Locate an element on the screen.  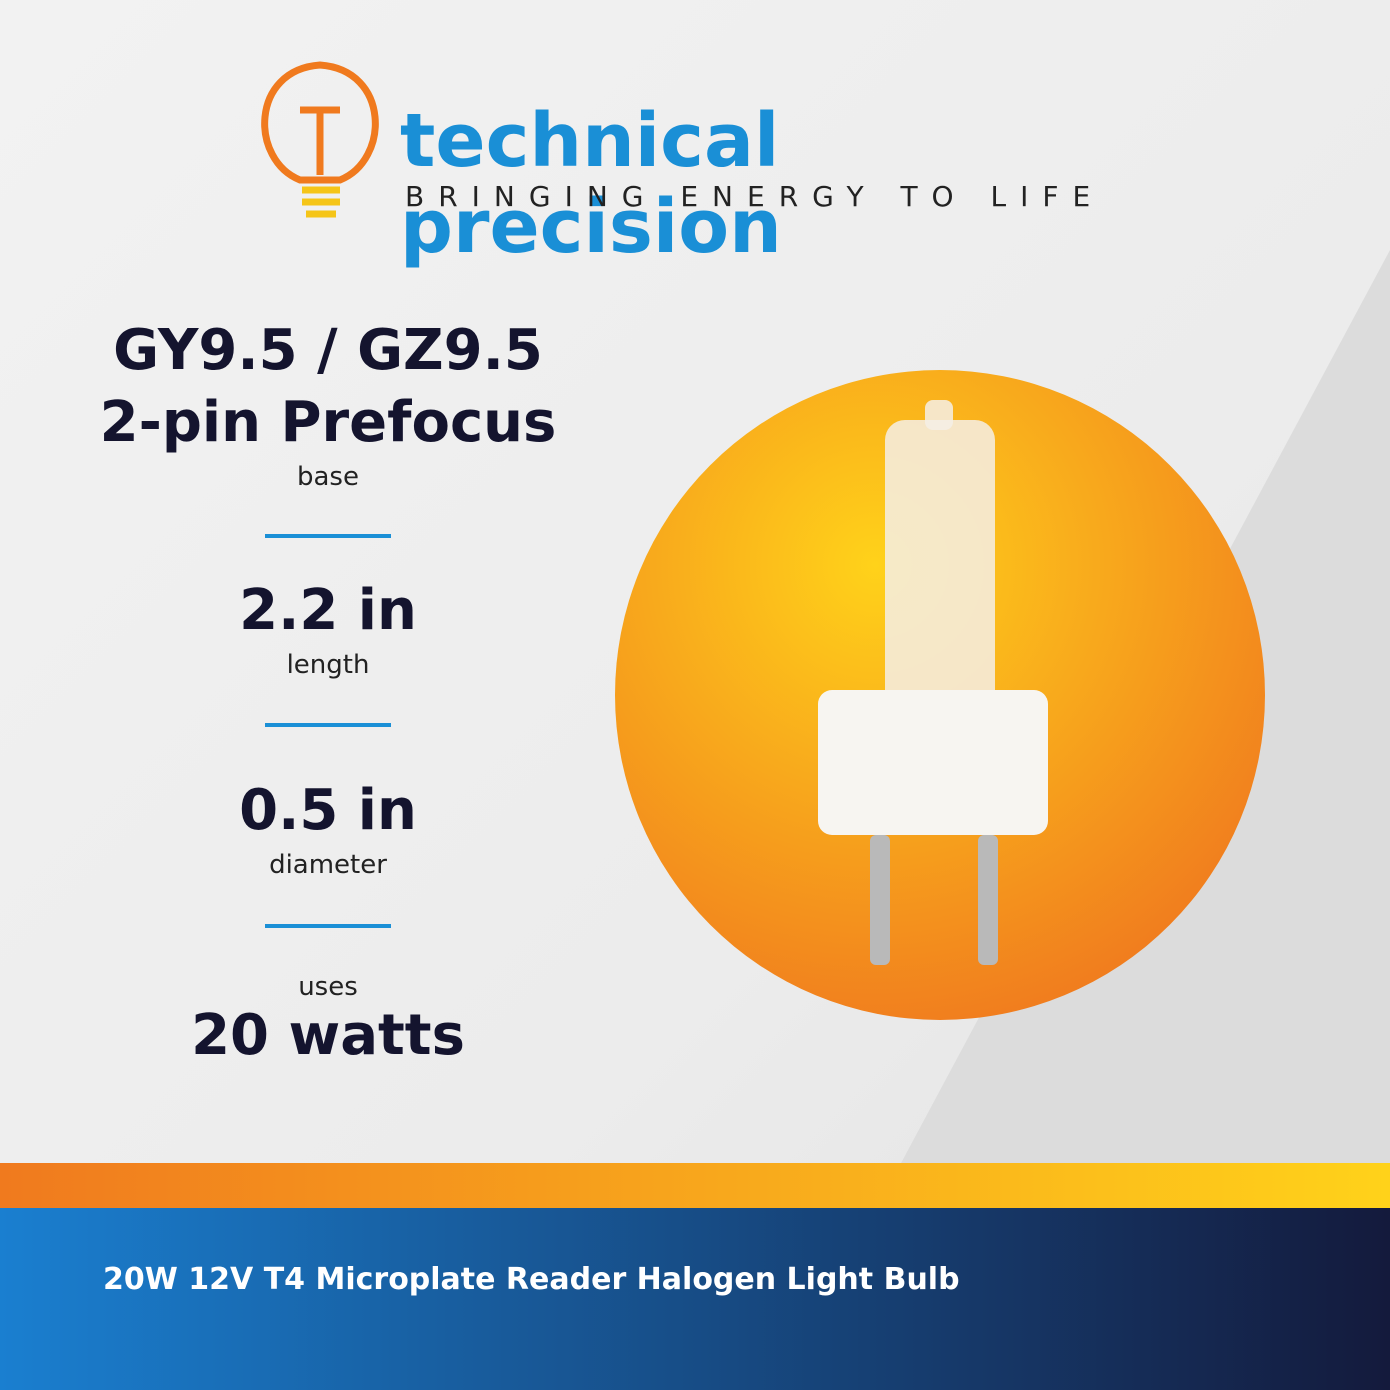
footer-band is located at coordinates (695, 1299).